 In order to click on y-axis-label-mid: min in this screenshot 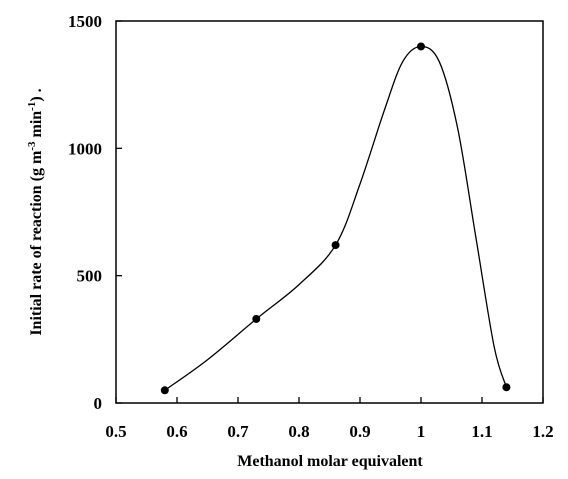, I will do `click(36, 126)`.